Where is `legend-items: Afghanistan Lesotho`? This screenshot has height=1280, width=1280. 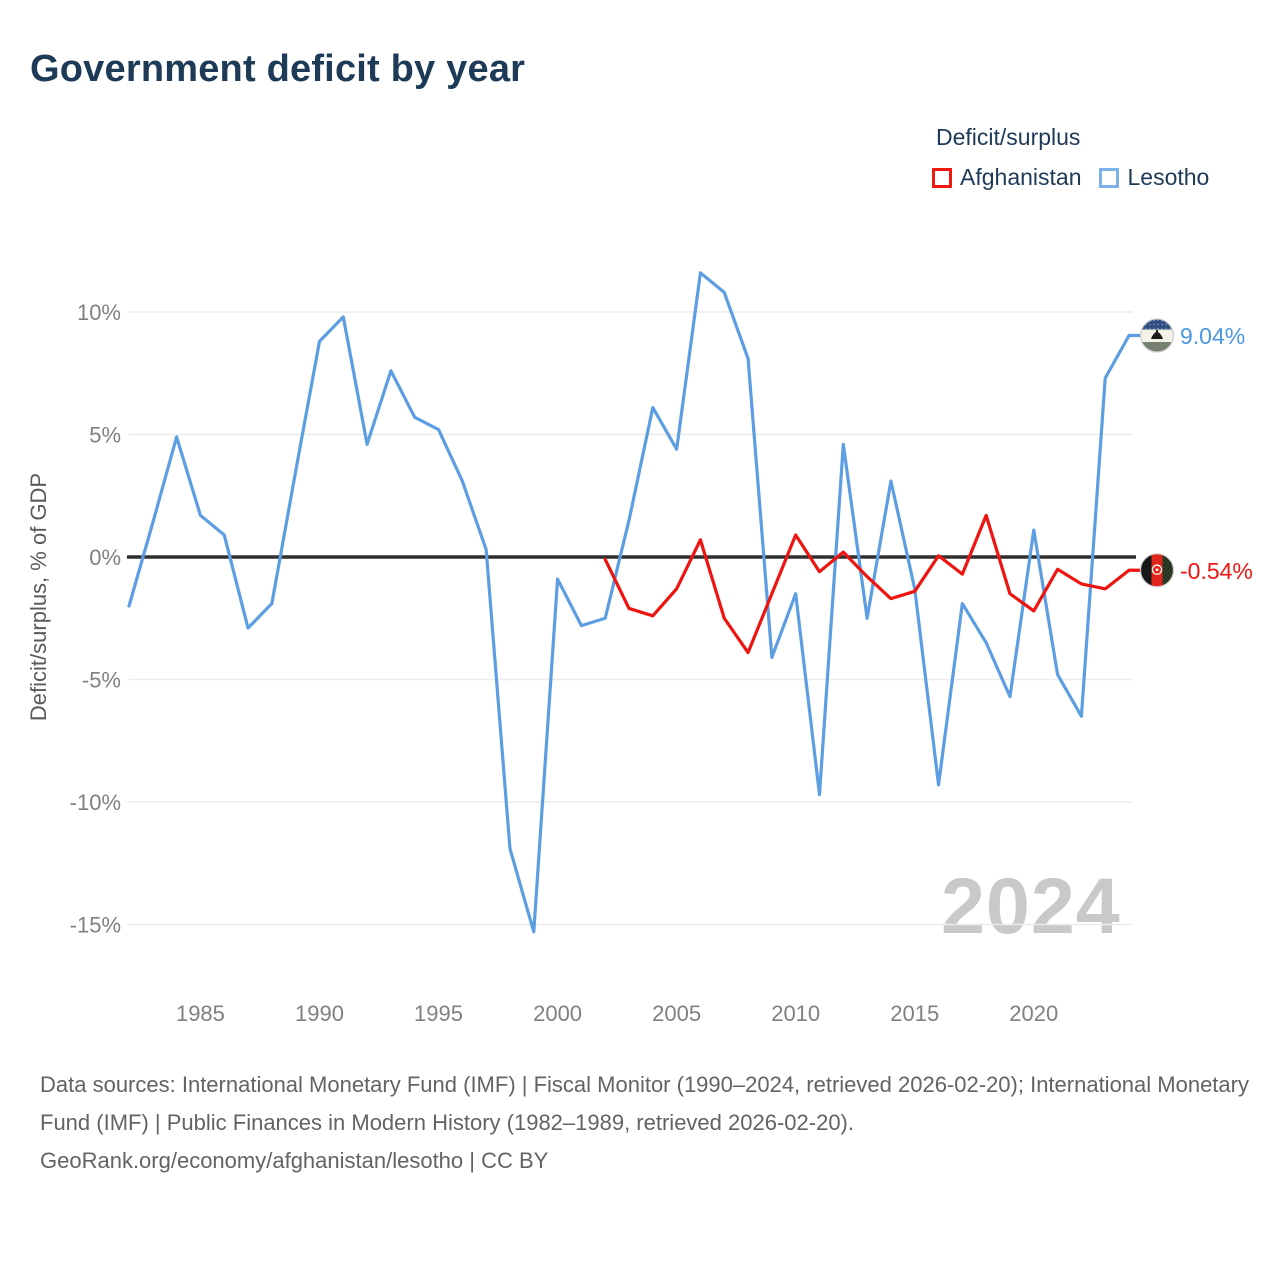 legend-items: Afghanistan Lesotho is located at coordinates (1070, 177).